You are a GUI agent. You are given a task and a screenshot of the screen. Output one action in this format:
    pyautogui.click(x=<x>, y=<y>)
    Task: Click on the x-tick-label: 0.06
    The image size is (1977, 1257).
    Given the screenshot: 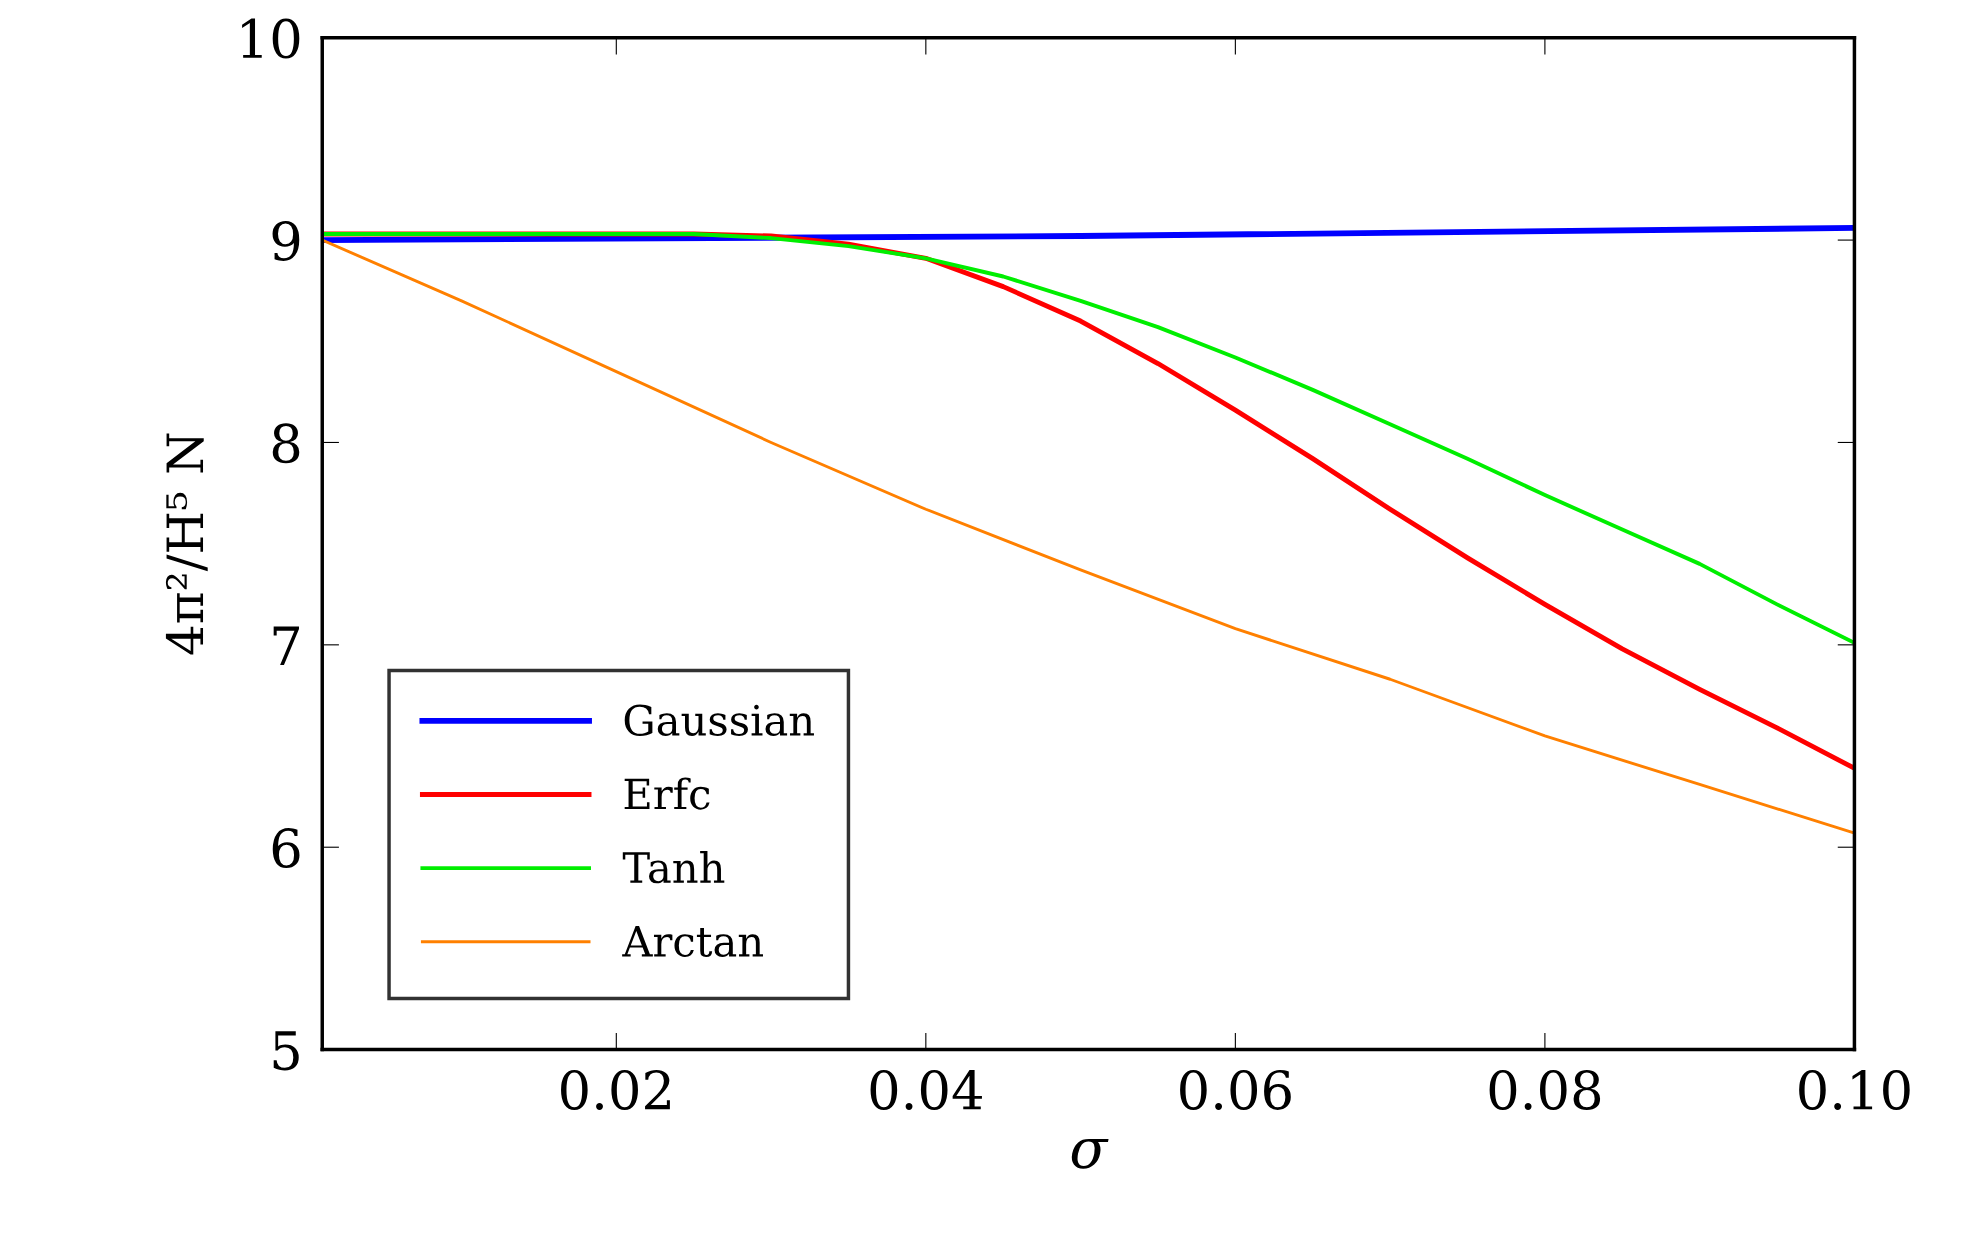 What is the action you would take?
    pyautogui.click(x=1235, y=1089)
    